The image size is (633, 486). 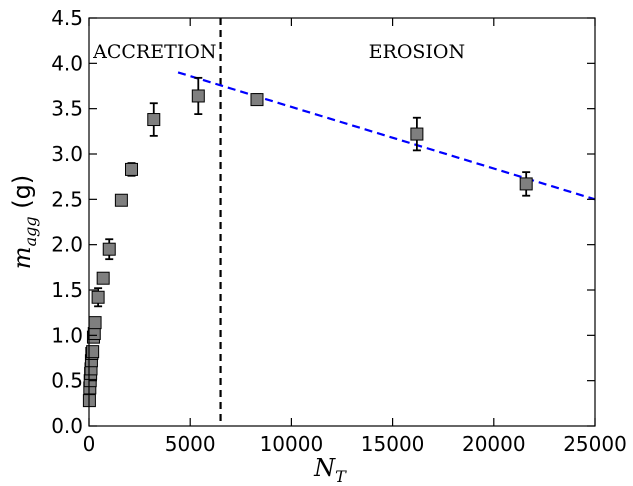 What do you see at coordinates (393, 444) in the screenshot?
I see `x-tick-label: 15000` at bounding box center [393, 444].